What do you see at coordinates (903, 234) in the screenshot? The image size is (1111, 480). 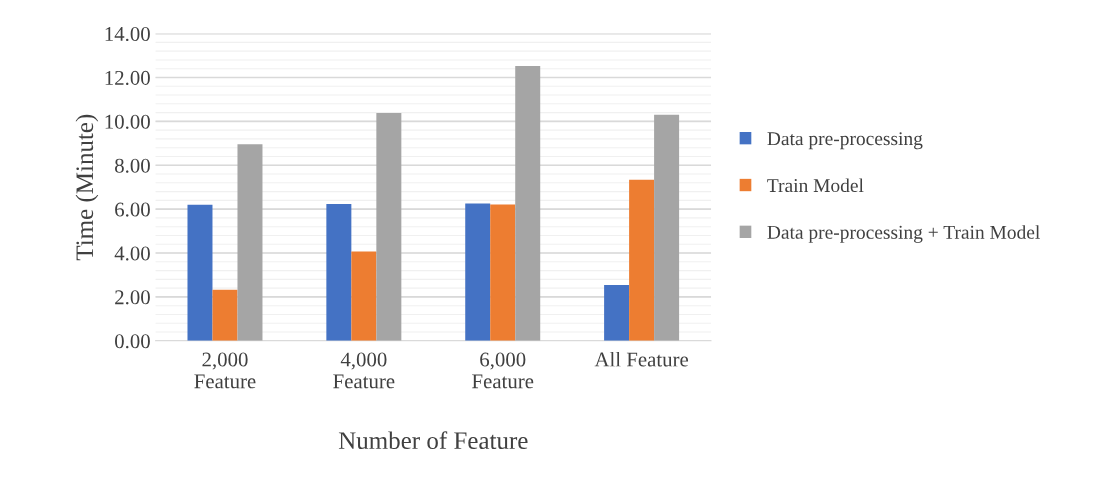 I see `legend-label: Data pre-processing + Train Model` at bounding box center [903, 234].